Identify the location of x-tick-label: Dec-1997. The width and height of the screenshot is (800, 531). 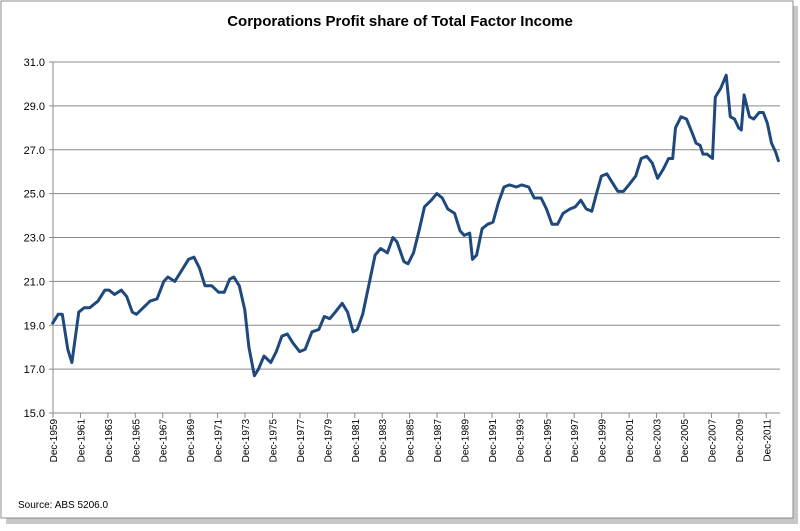
(575, 441).